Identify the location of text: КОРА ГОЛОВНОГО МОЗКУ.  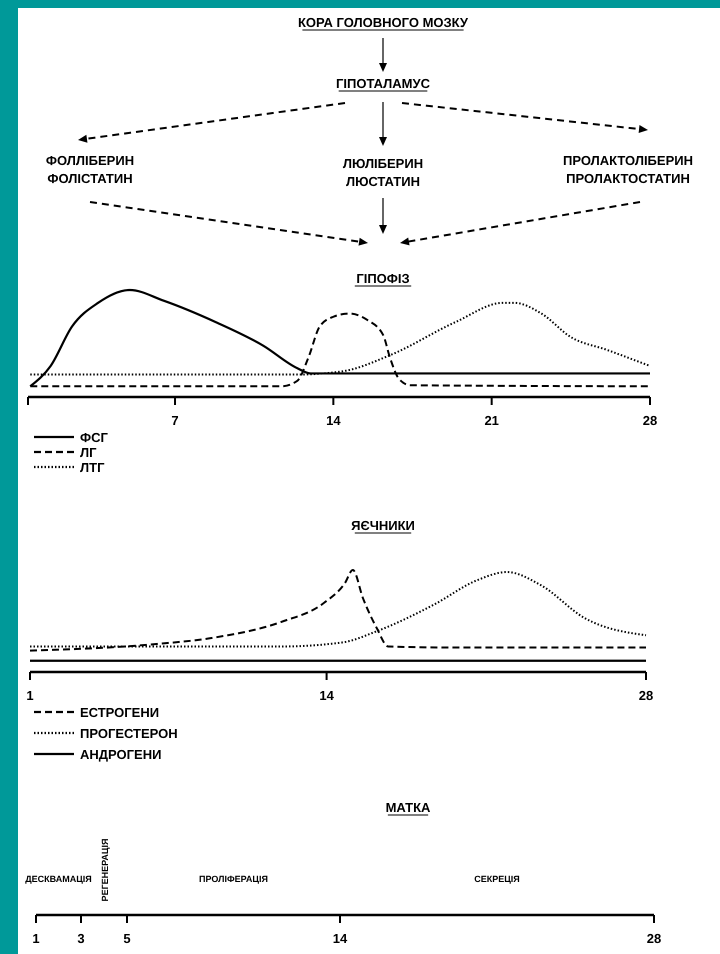
(383, 22).